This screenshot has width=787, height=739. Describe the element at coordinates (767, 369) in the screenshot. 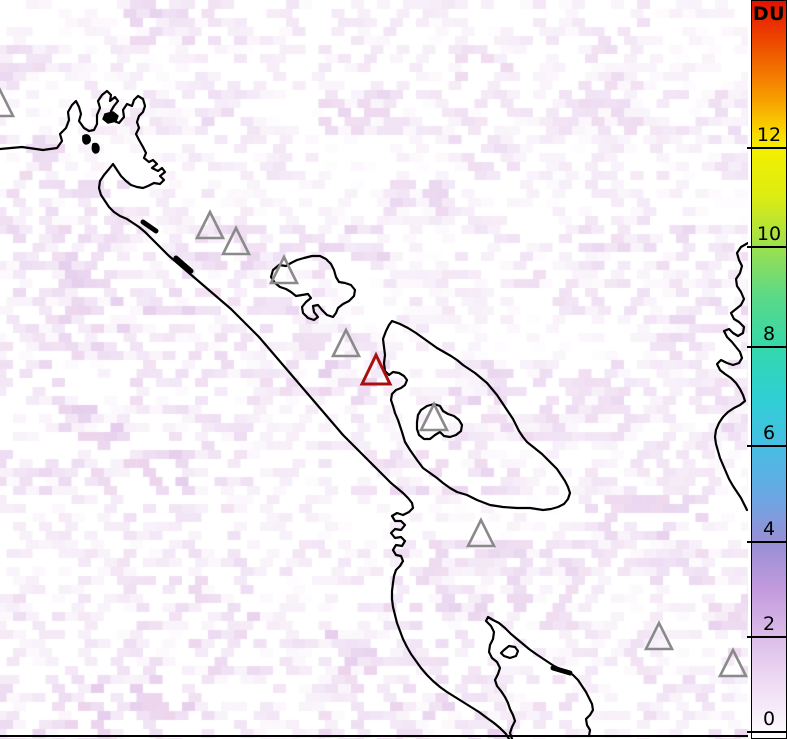

I see `colorbar: DU 12 10 8 6 4 2 0` at that location.